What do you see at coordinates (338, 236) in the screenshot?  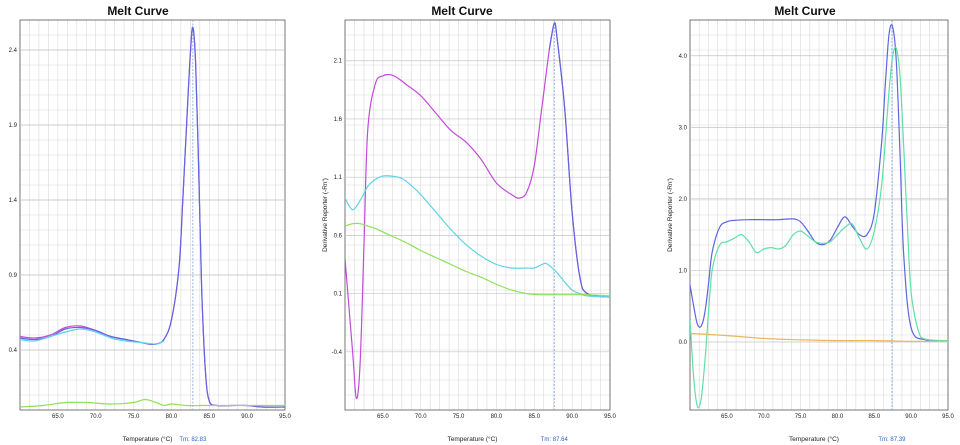 I see `y-tick-label: 0.6` at bounding box center [338, 236].